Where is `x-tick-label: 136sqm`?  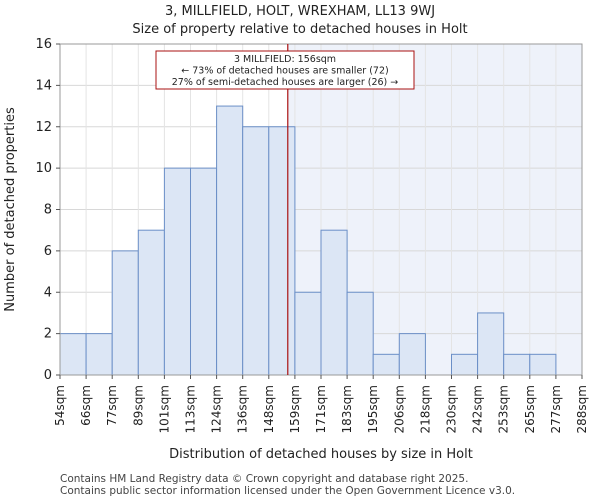 x-tick-label: 136sqm is located at coordinates (243, 409).